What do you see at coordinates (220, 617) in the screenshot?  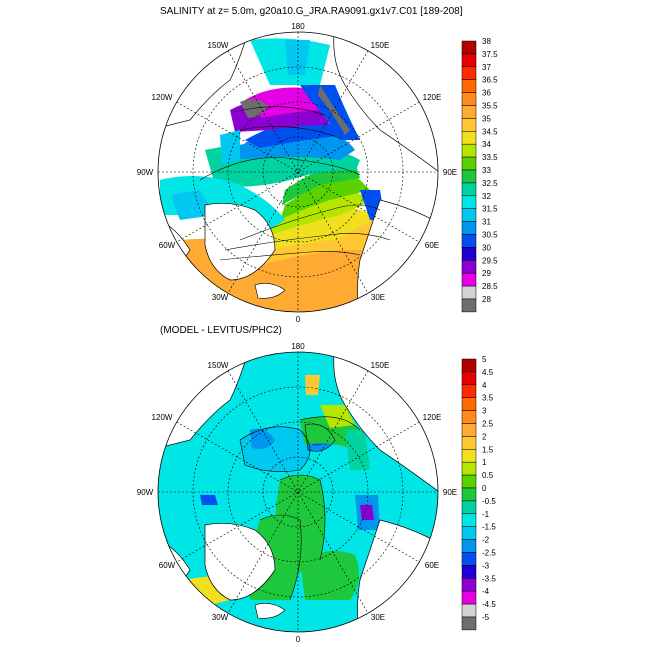 I see `bottom-lon-label-30w: 30W` at bounding box center [220, 617].